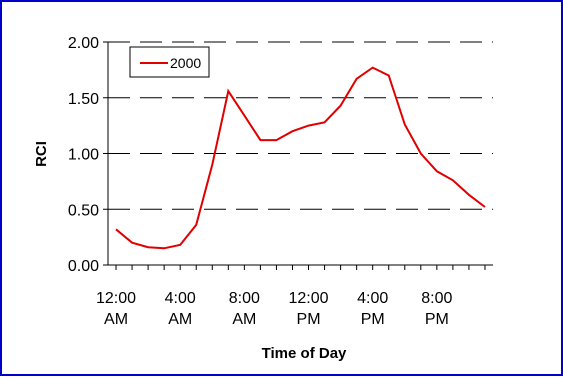  Describe the element at coordinates (83, 43) in the screenshot. I see `y-tick-label: 2.00` at that location.